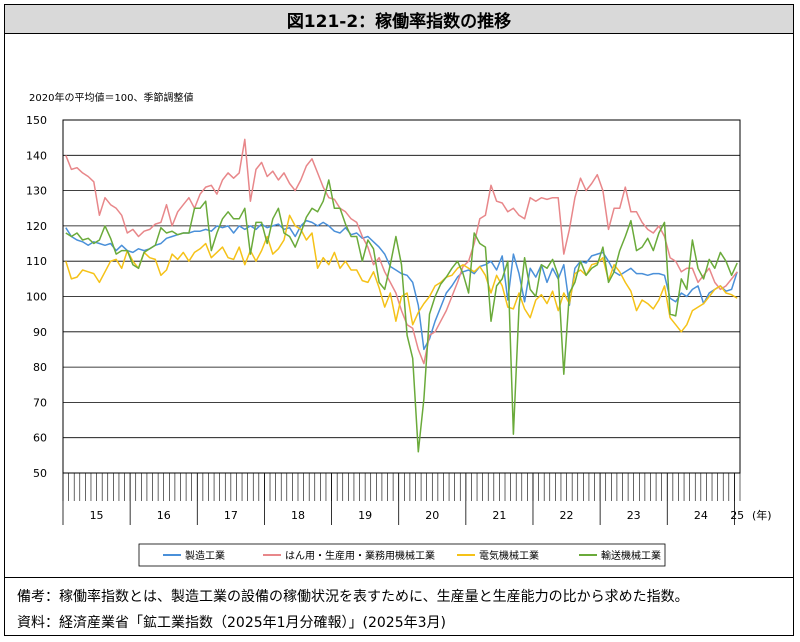 The image size is (800, 642). Describe the element at coordinates (298, 515) in the screenshot. I see `x-tick-label: 18` at that location.